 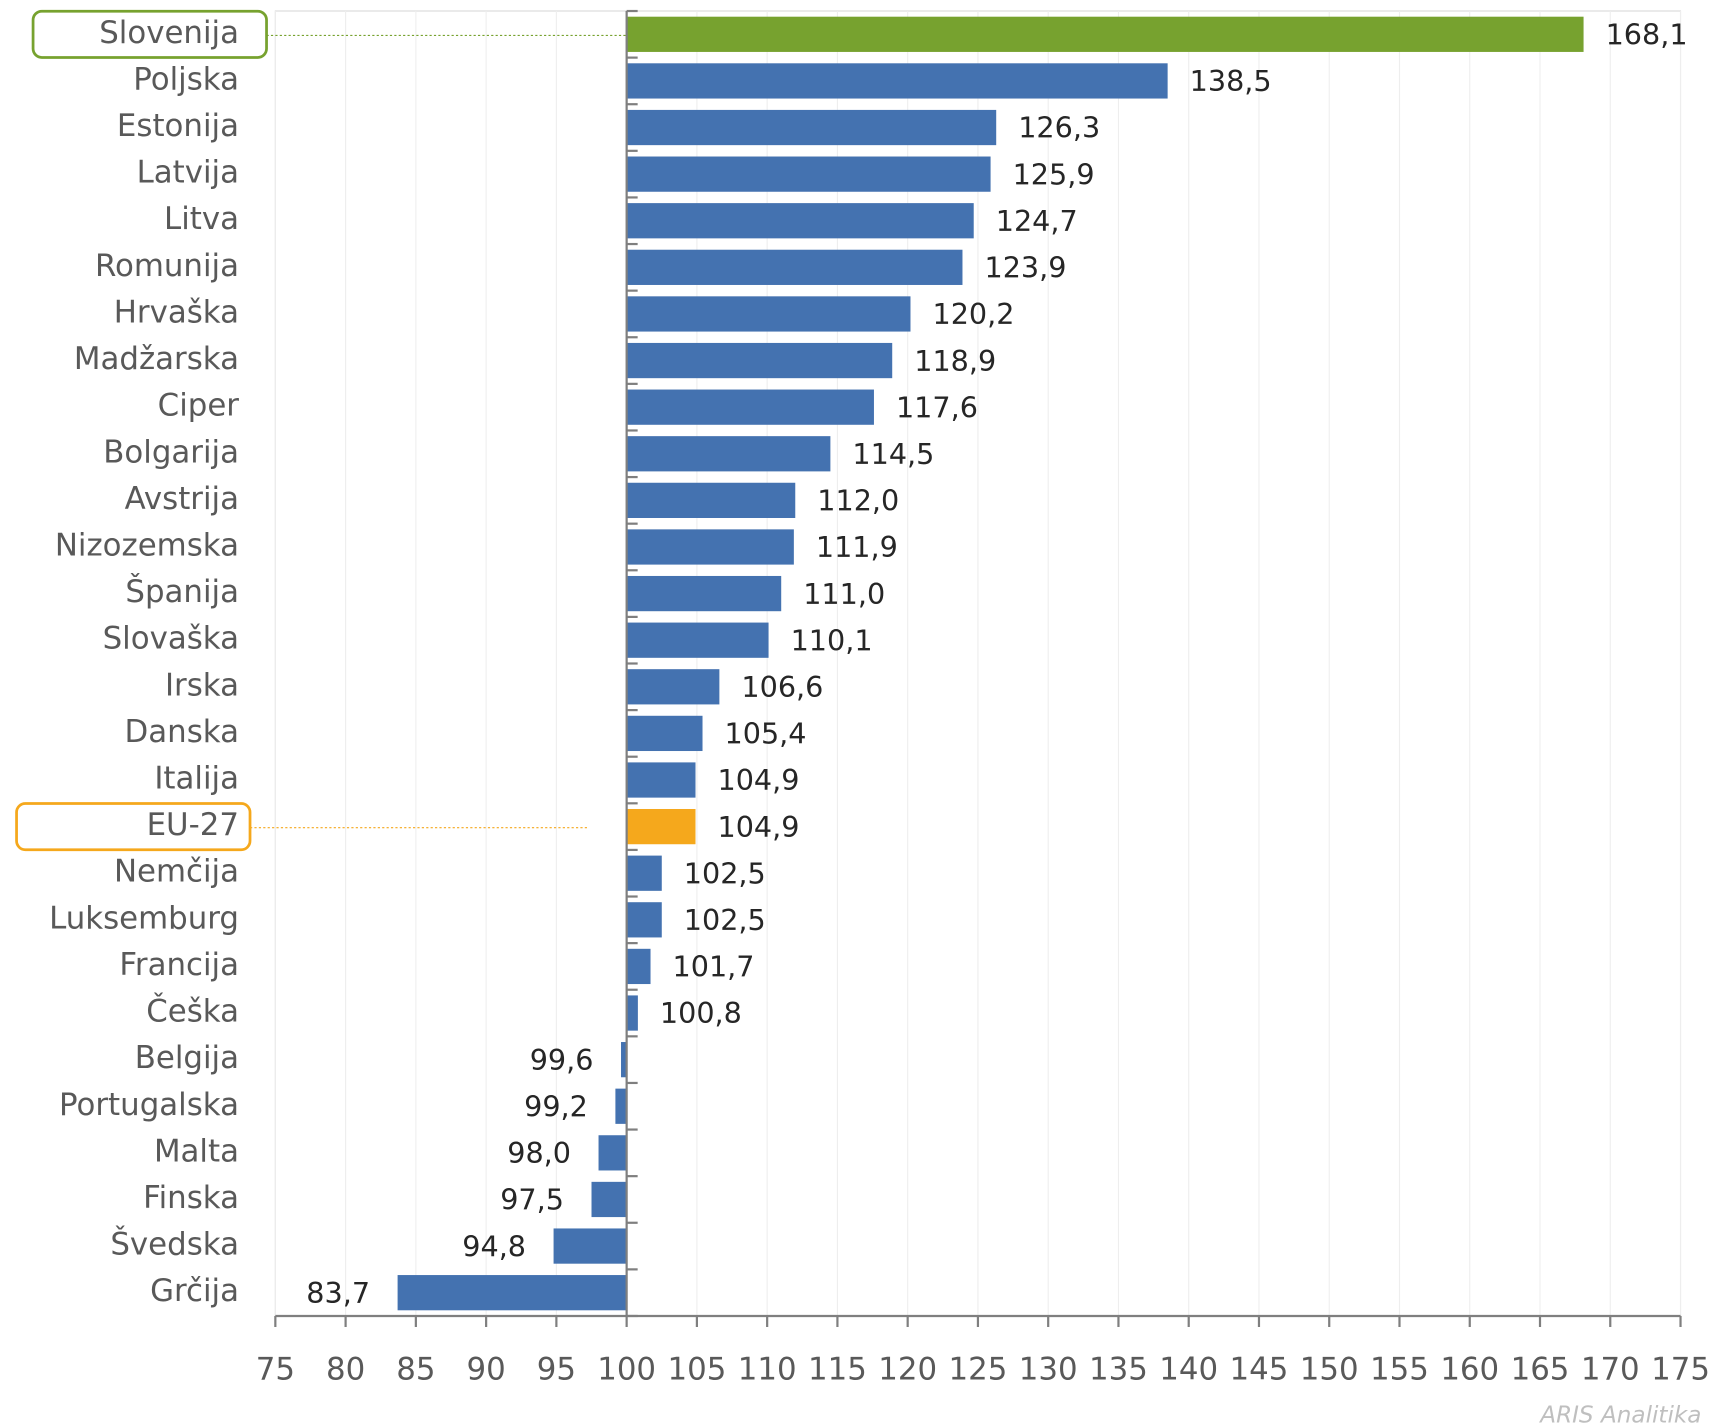 I want to click on data-label: 98,0, so click(x=539, y=1153).